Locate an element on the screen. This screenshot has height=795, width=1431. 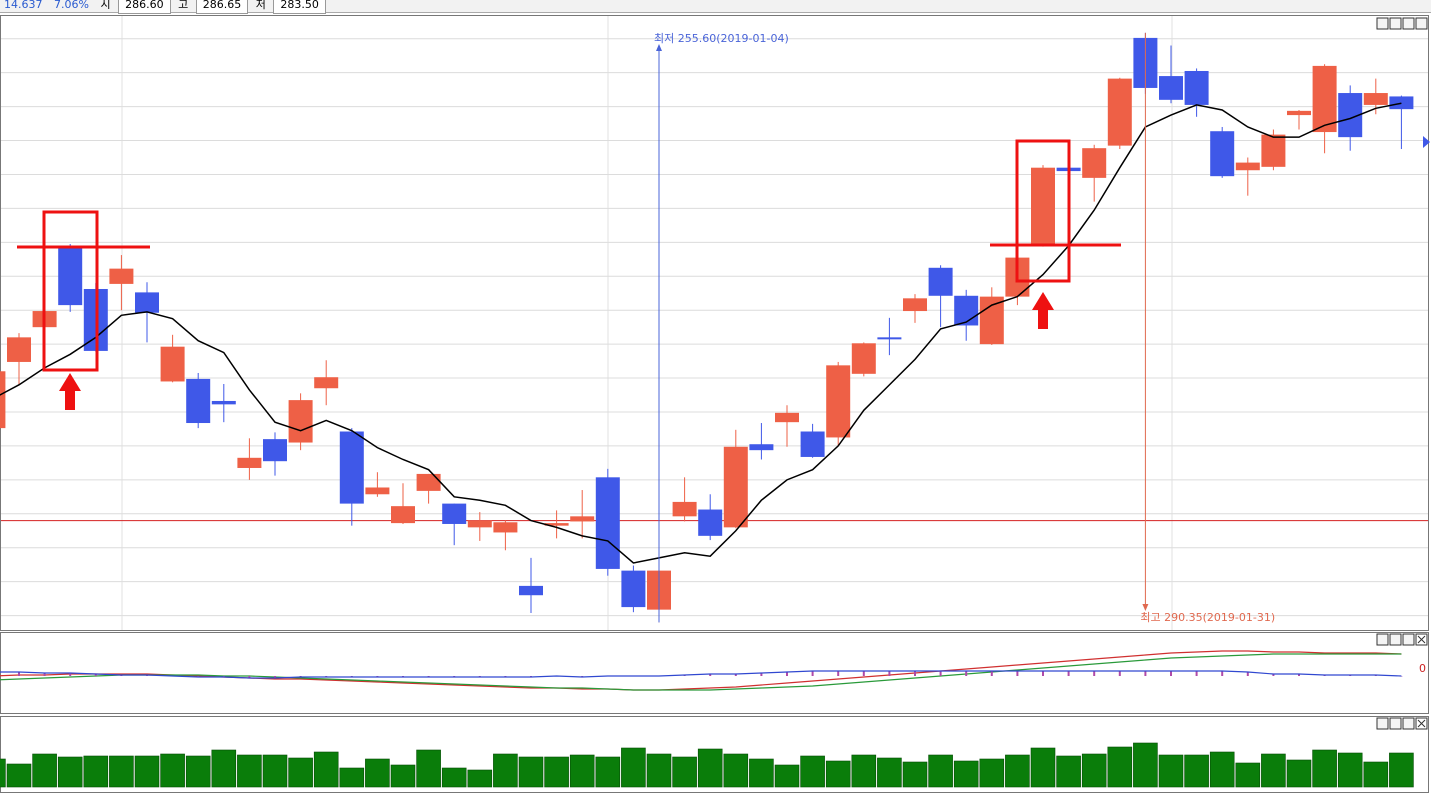
toolbar-field: 283.50 is located at coordinates (299, 7).